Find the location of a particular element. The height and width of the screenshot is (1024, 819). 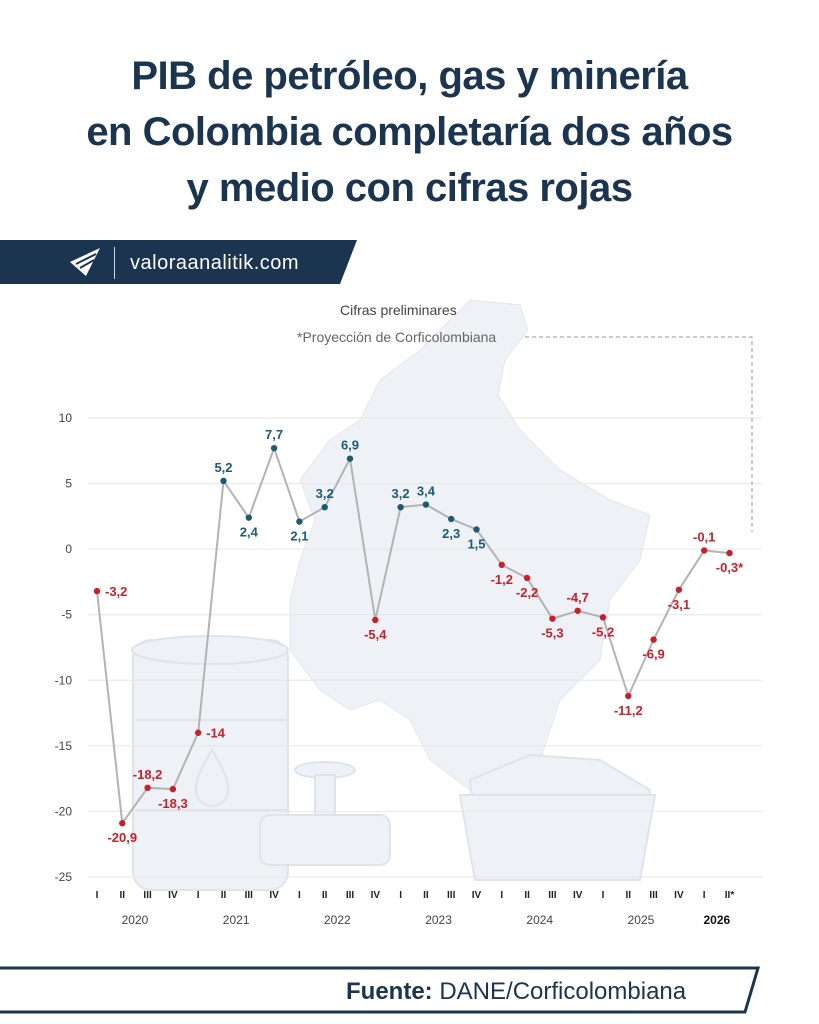

data-label: -14 is located at coordinates (216, 733).